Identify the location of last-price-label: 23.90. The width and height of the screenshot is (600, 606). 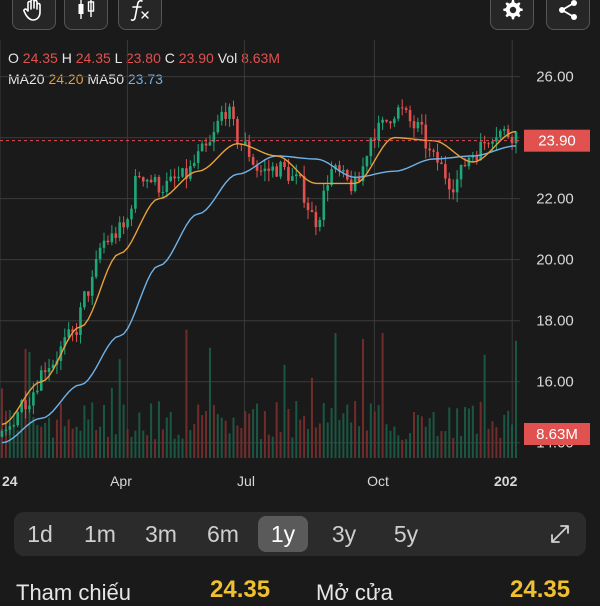
(557, 141).